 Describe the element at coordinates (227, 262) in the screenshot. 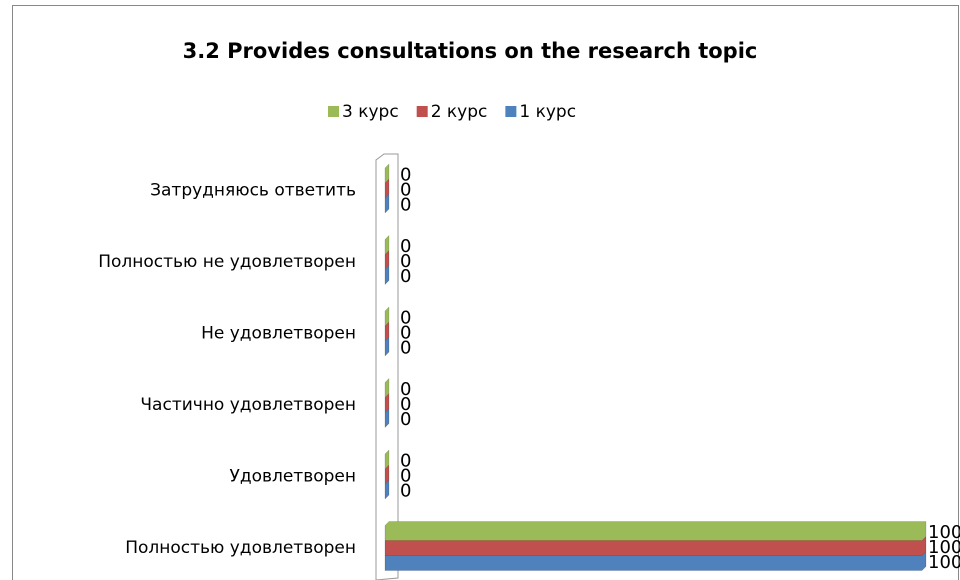

I see `y-tick-label: Полностью не удовлетворен` at that location.